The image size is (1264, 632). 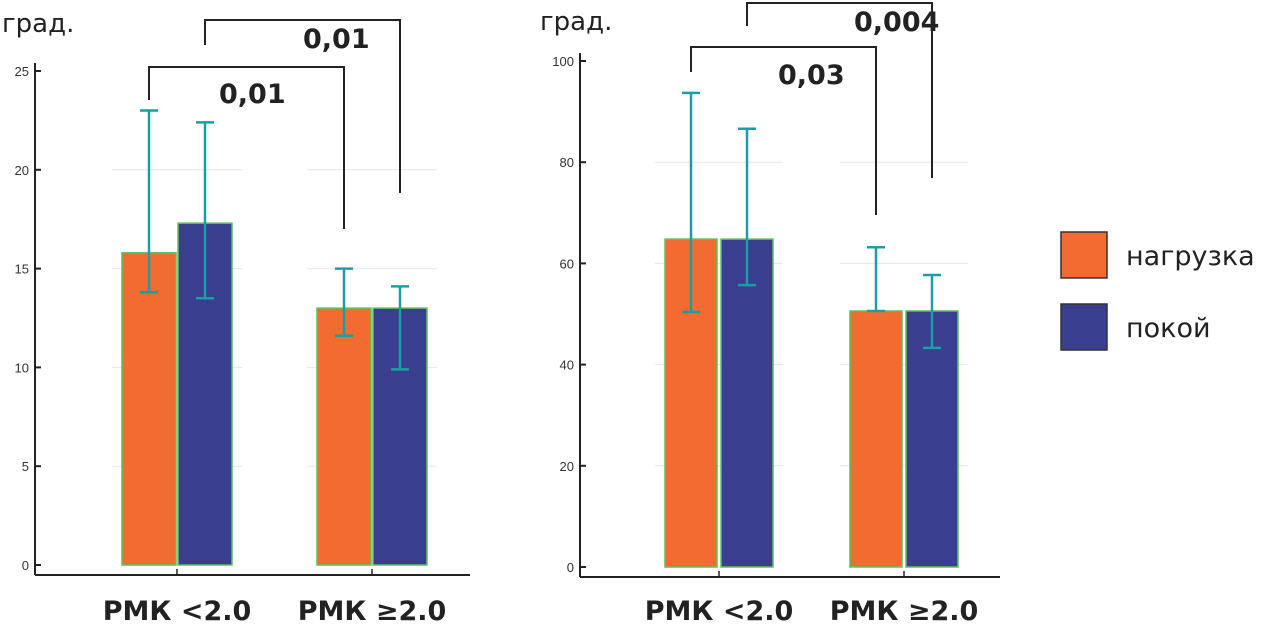 I want to click on y-tick-label: 60, so click(x=567, y=263).